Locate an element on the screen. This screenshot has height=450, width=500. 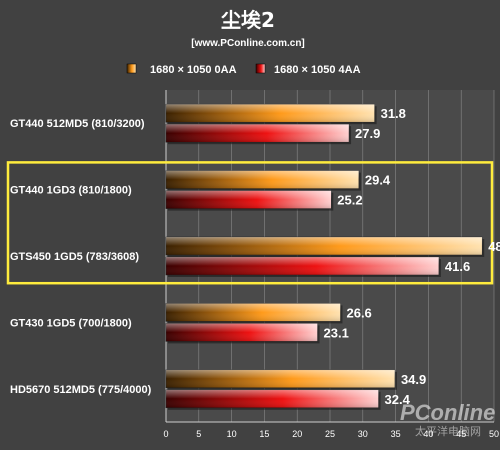
value-label: 41.6 is located at coordinates (457, 266).